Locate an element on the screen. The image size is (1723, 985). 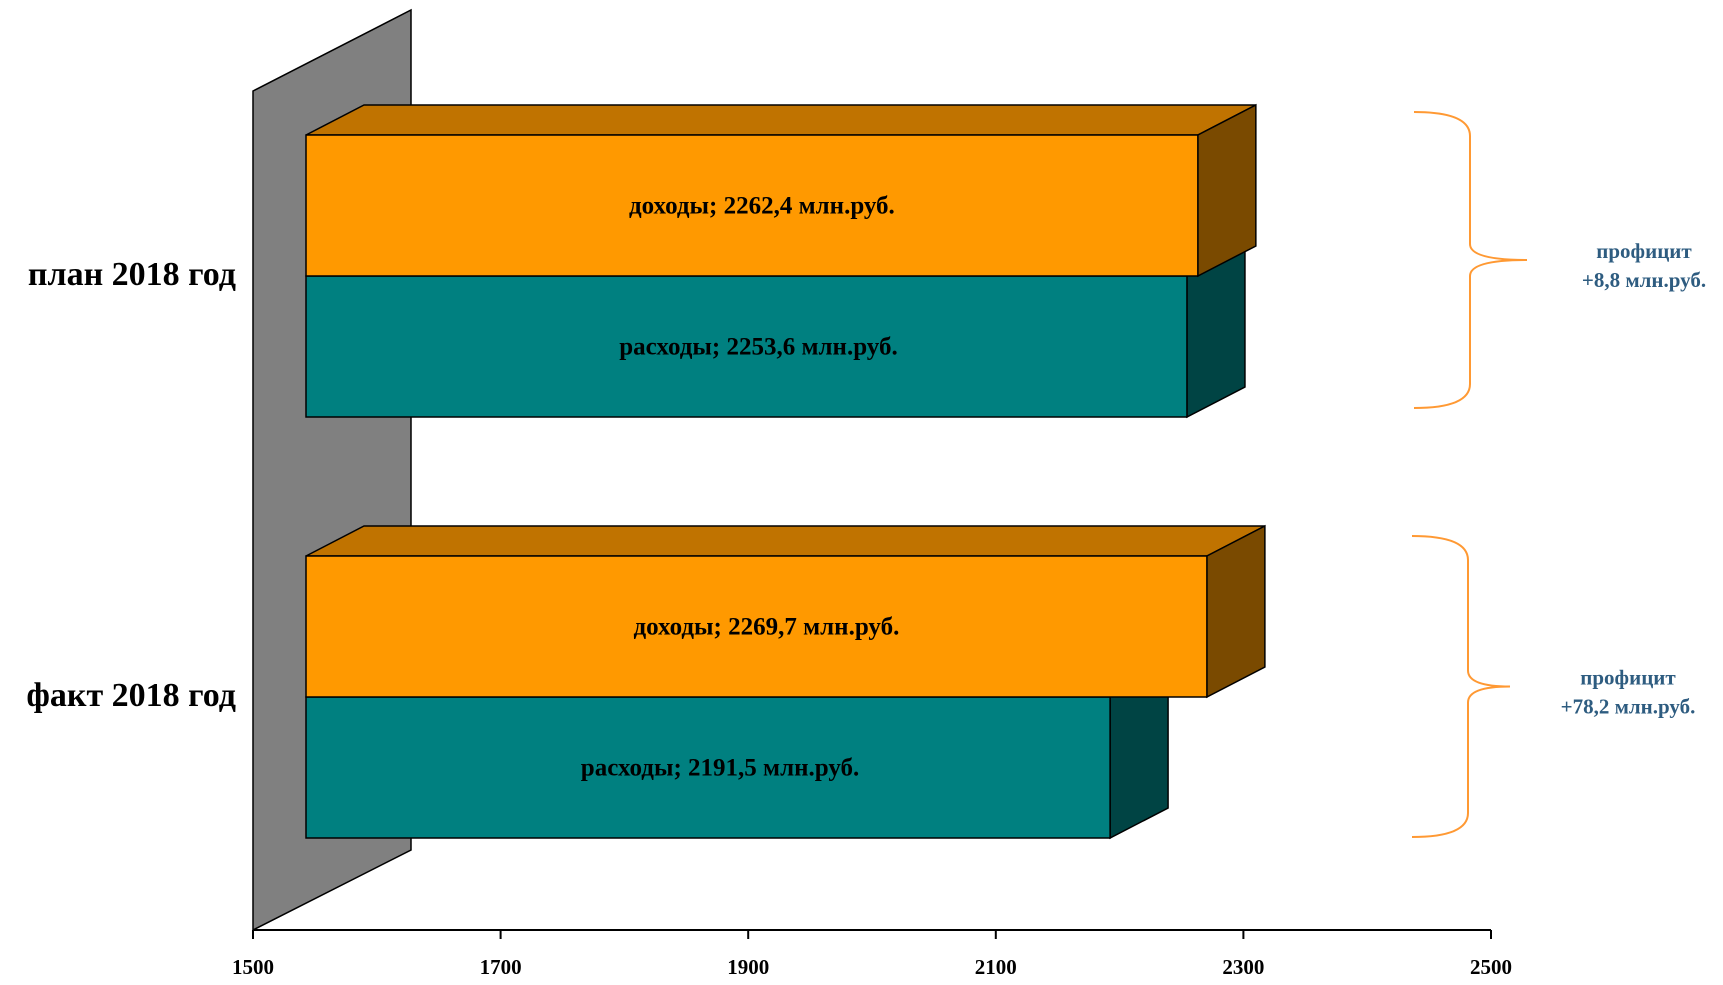
x-tick-label: 2100 is located at coordinates (996, 967).